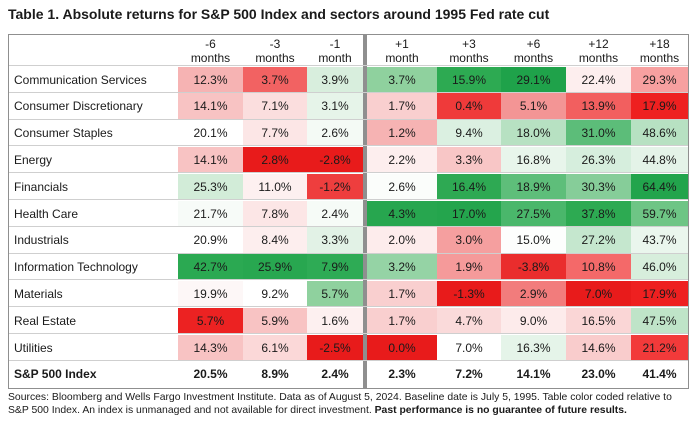  What do you see at coordinates (335, 347) in the screenshot?
I see `return-cell: -2.5%` at bounding box center [335, 347].